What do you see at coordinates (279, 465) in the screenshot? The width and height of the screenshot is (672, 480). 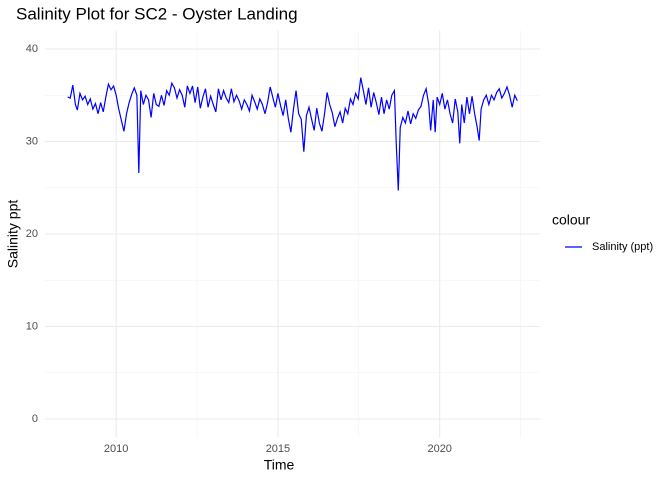 I see `x-axis-title: Time` at bounding box center [279, 465].